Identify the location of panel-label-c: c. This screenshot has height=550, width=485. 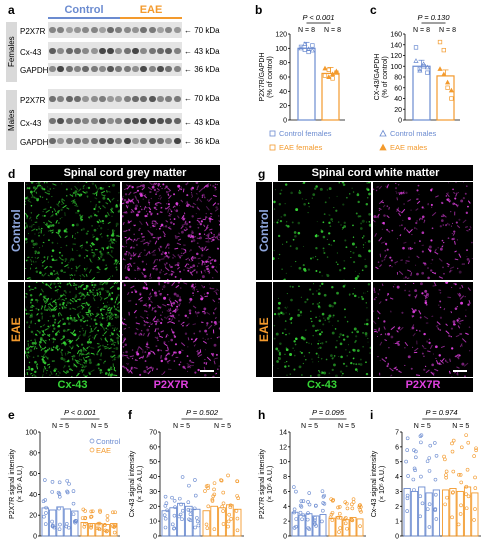
(373, 10).